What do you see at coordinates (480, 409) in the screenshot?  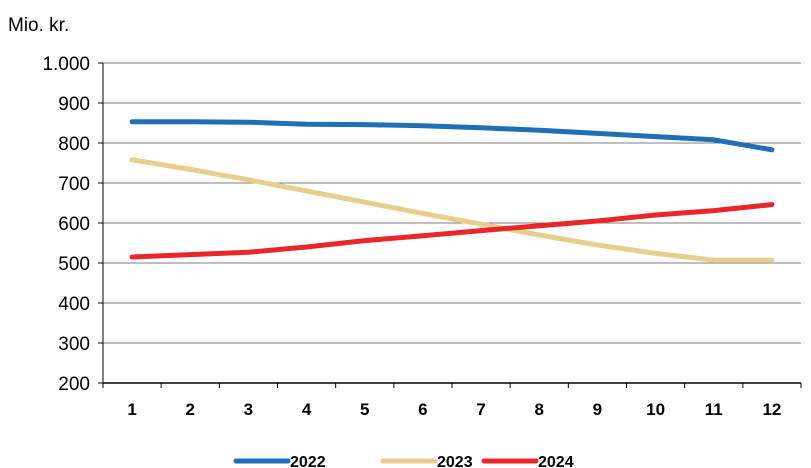 I see `x-tick-label: 7` at bounding box center [480, 409].